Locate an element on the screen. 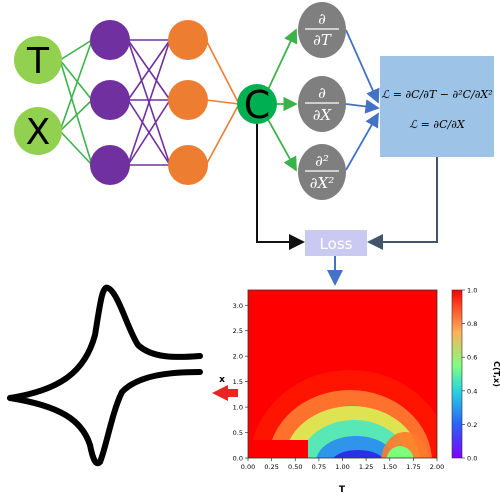  deriv-den: ∂X is located at coordinates (323, 115).